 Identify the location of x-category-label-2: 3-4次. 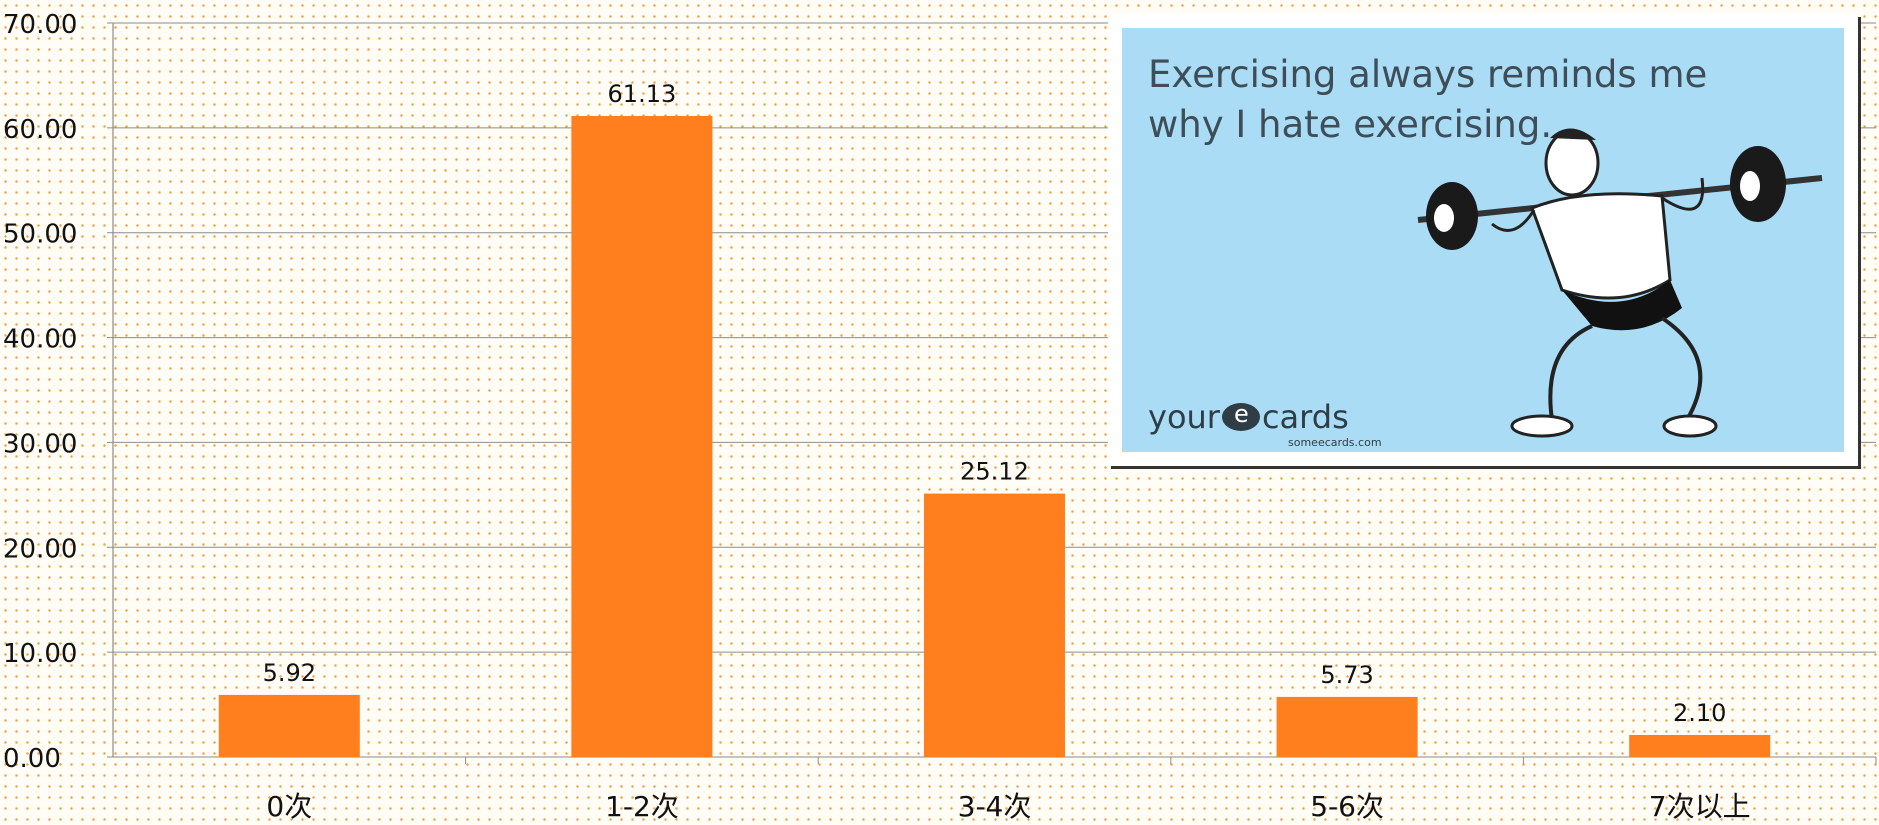
(995, 806).